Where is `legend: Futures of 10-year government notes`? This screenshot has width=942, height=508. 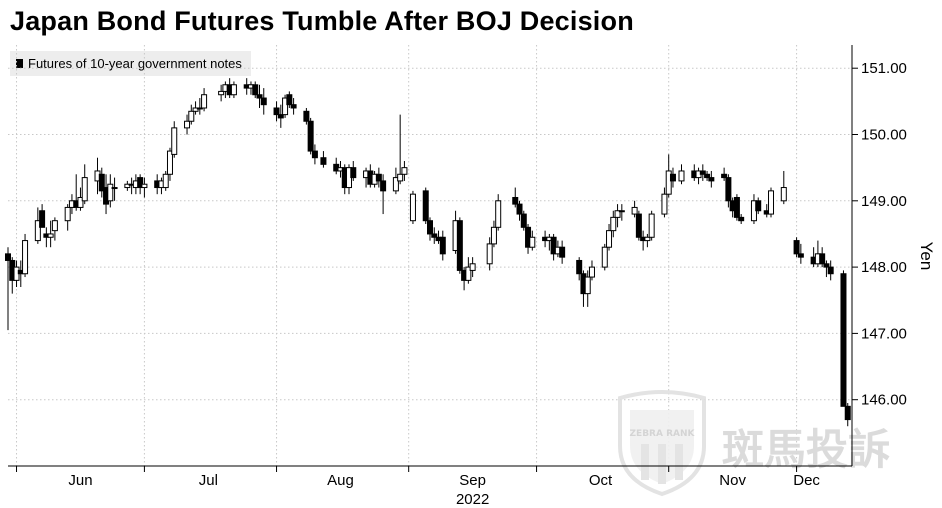 legend: Futures of 10-year government notes is located at coordinates (130, 63).